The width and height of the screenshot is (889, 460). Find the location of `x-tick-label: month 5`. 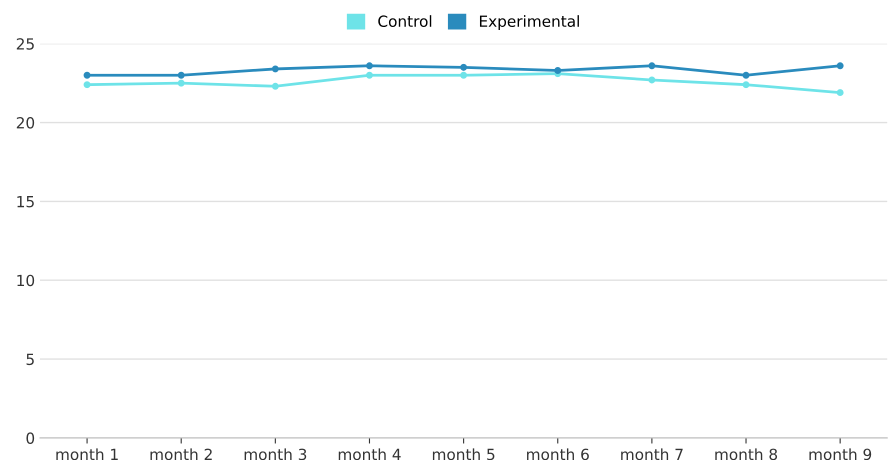

x-tick-label: month 5 is located at coordinates (463, 454).